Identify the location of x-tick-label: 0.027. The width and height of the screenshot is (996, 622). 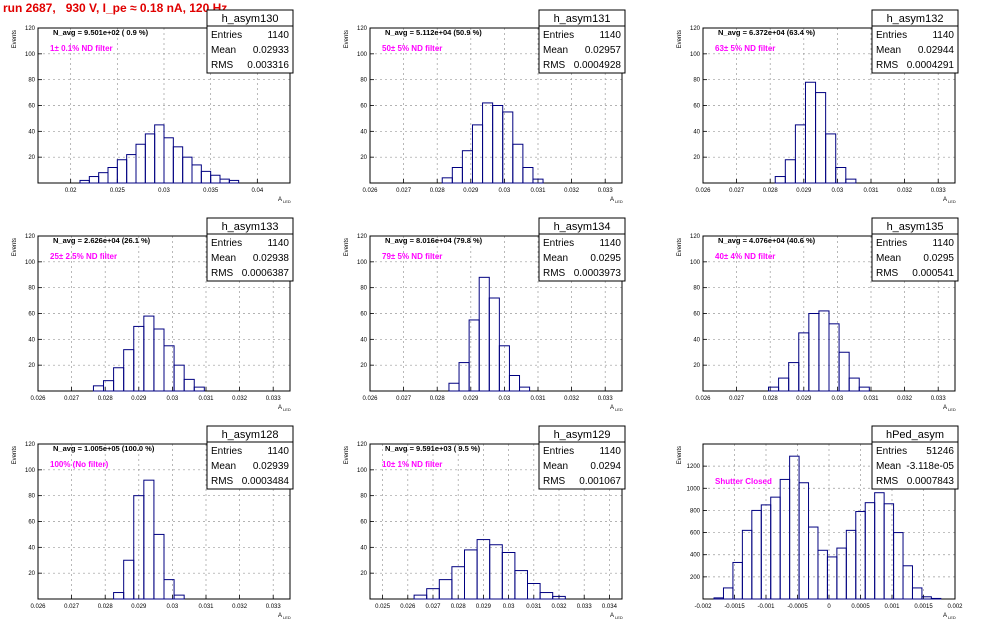
(737, 399).